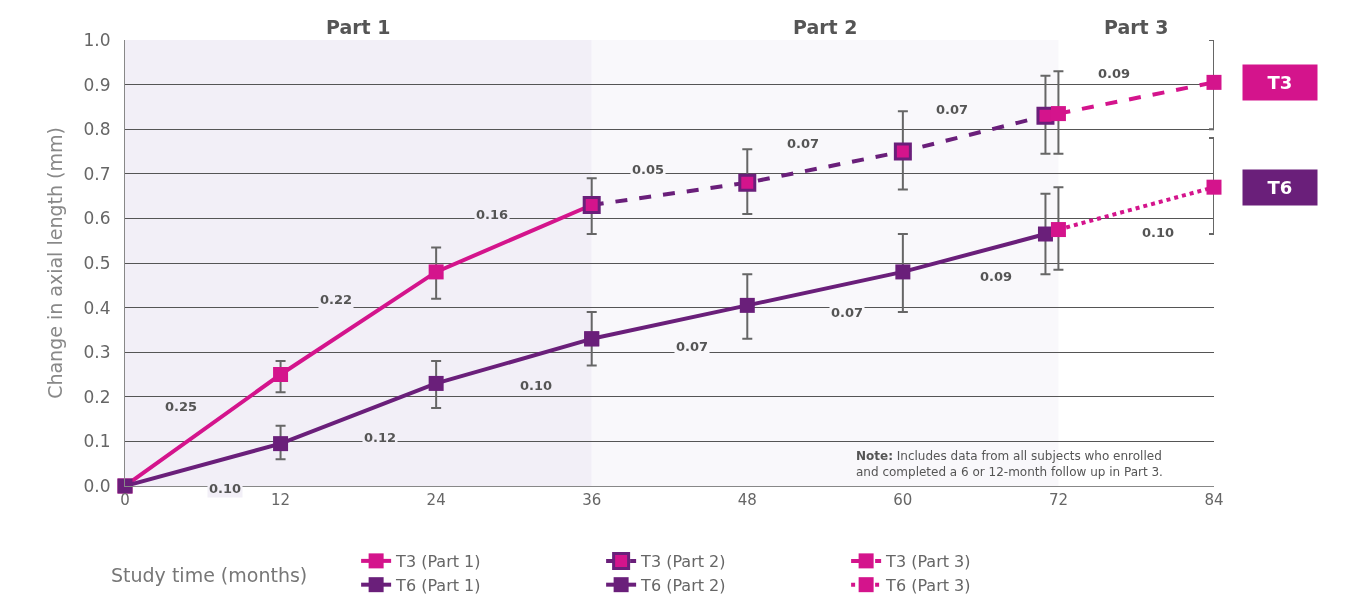  What do you see at coordinates (1058, 500) in the screenshot?
I see `x-tick-label: 72` at bounding box center [1058, 500].